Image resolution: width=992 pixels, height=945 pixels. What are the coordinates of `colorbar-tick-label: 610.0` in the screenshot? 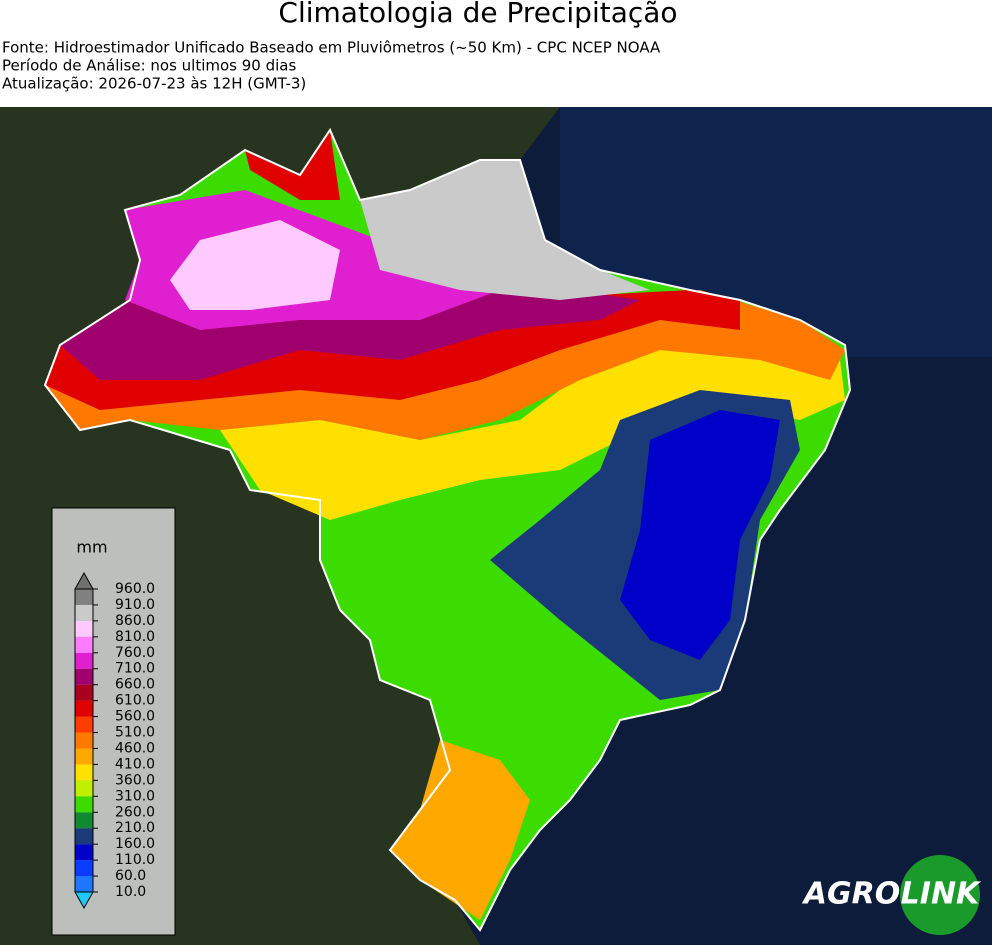 It's located at (135, 701).